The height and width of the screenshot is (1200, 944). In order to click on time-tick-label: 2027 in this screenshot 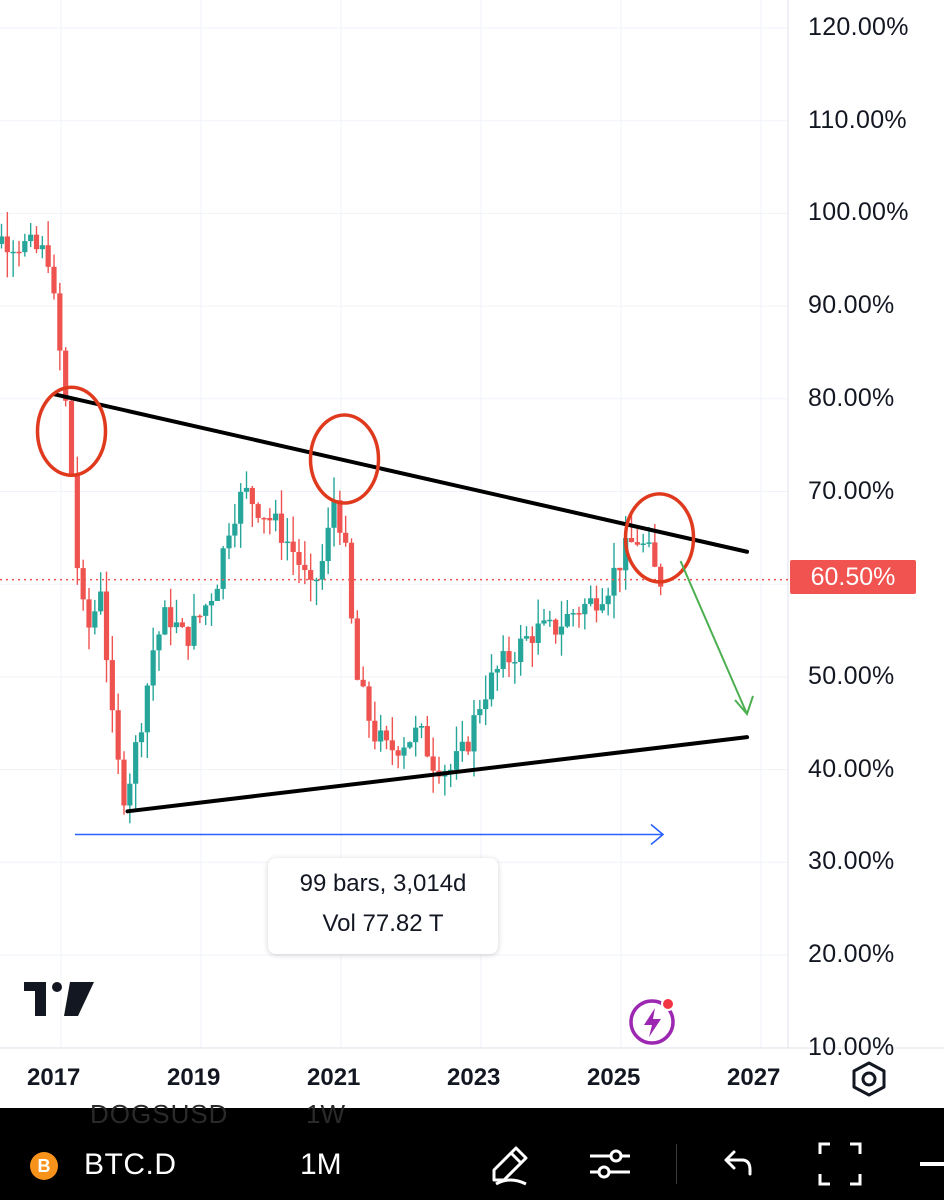, I will do `click(754, 1077)`.